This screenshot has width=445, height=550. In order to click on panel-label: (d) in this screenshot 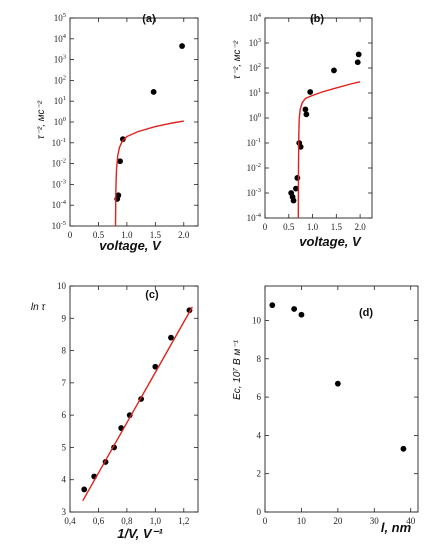, I will do `click(366, 313)`.